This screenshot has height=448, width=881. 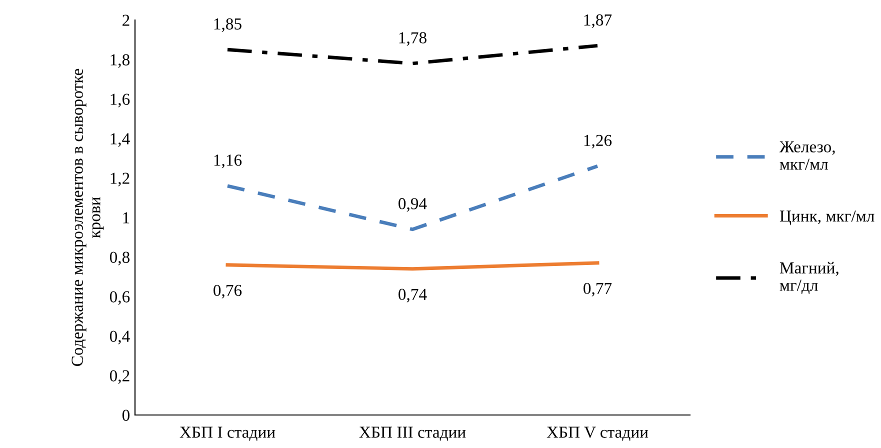 I want to click on y-tick-label: 1,6, so click(x=120, y=101).